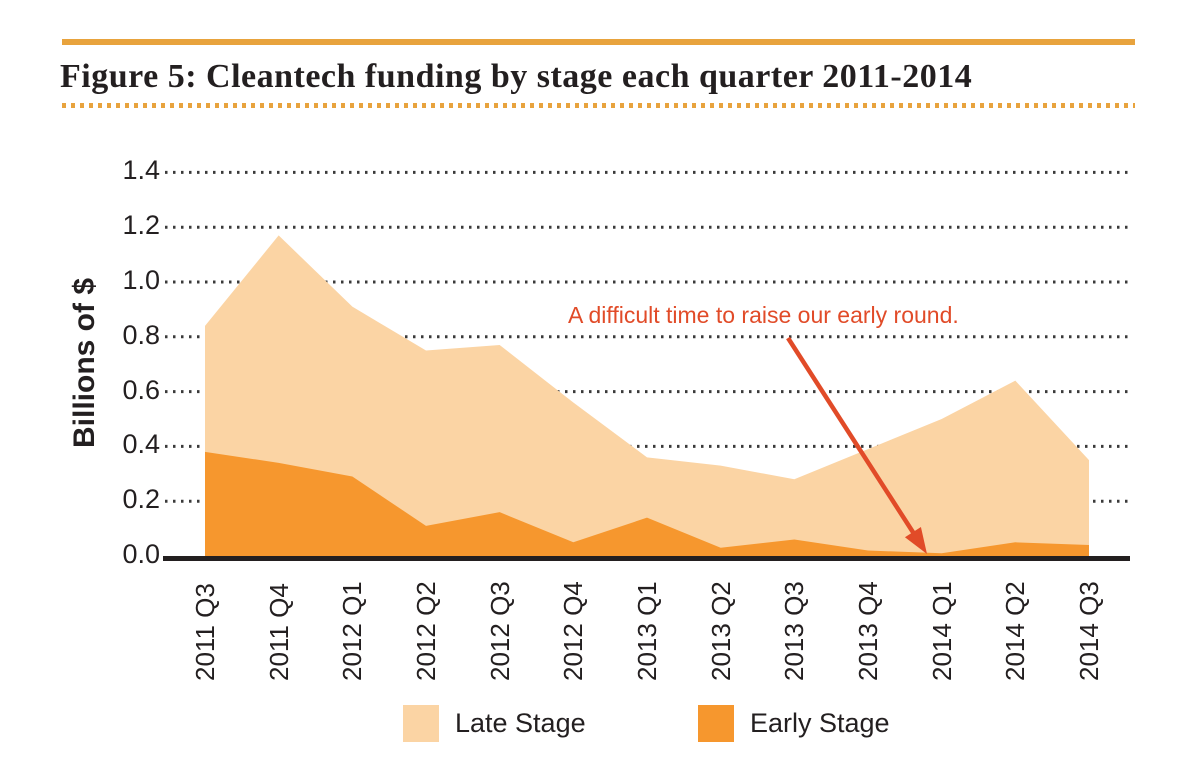 This screenshot has width=1197, height=769. I want to click on x-tick-label: 2013 Q2, so click(720, 631).